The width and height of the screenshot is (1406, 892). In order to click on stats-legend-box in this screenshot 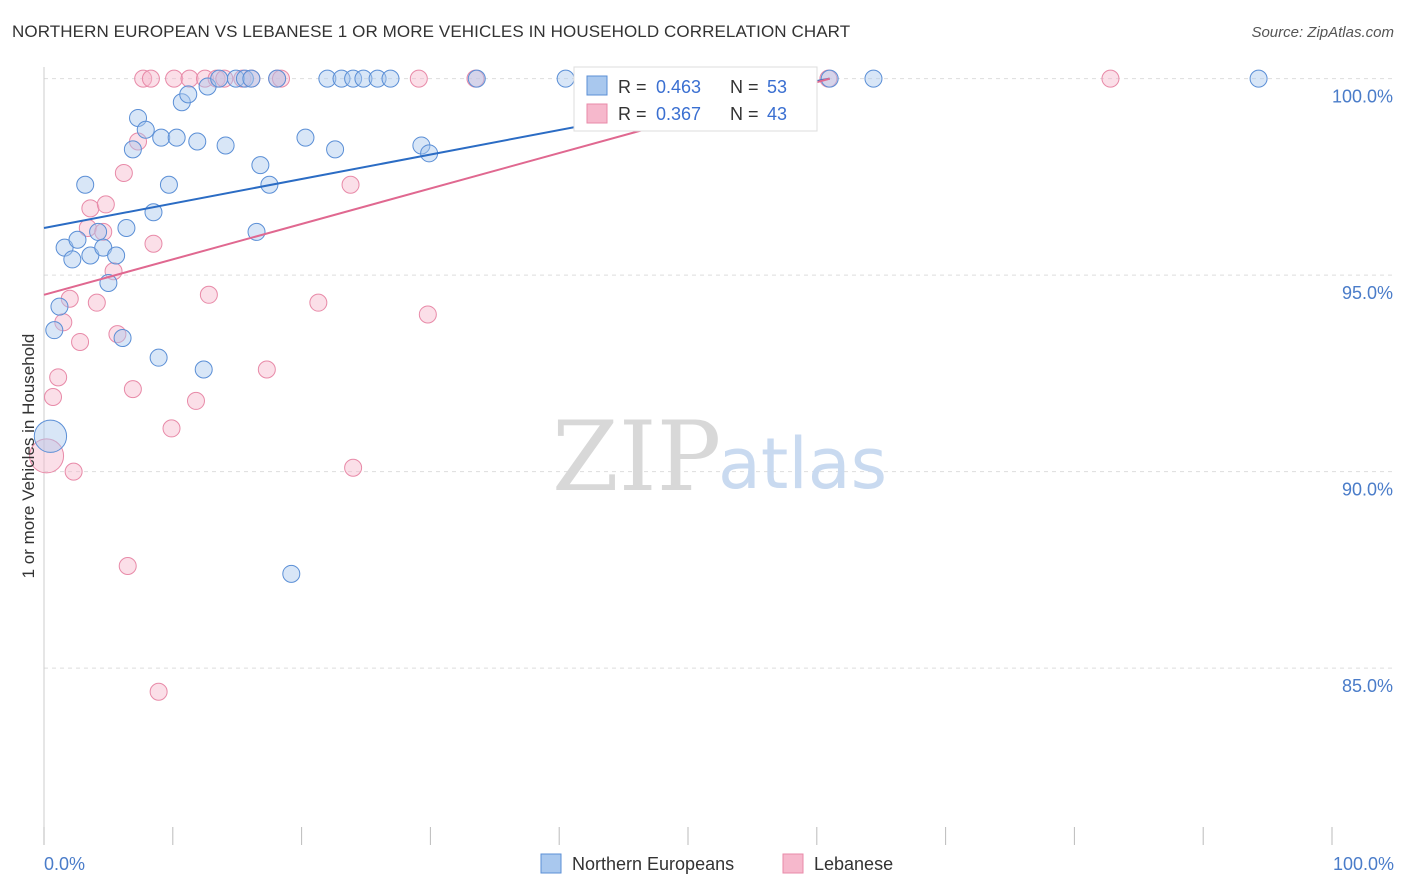, I will do `click(695, 99)`.